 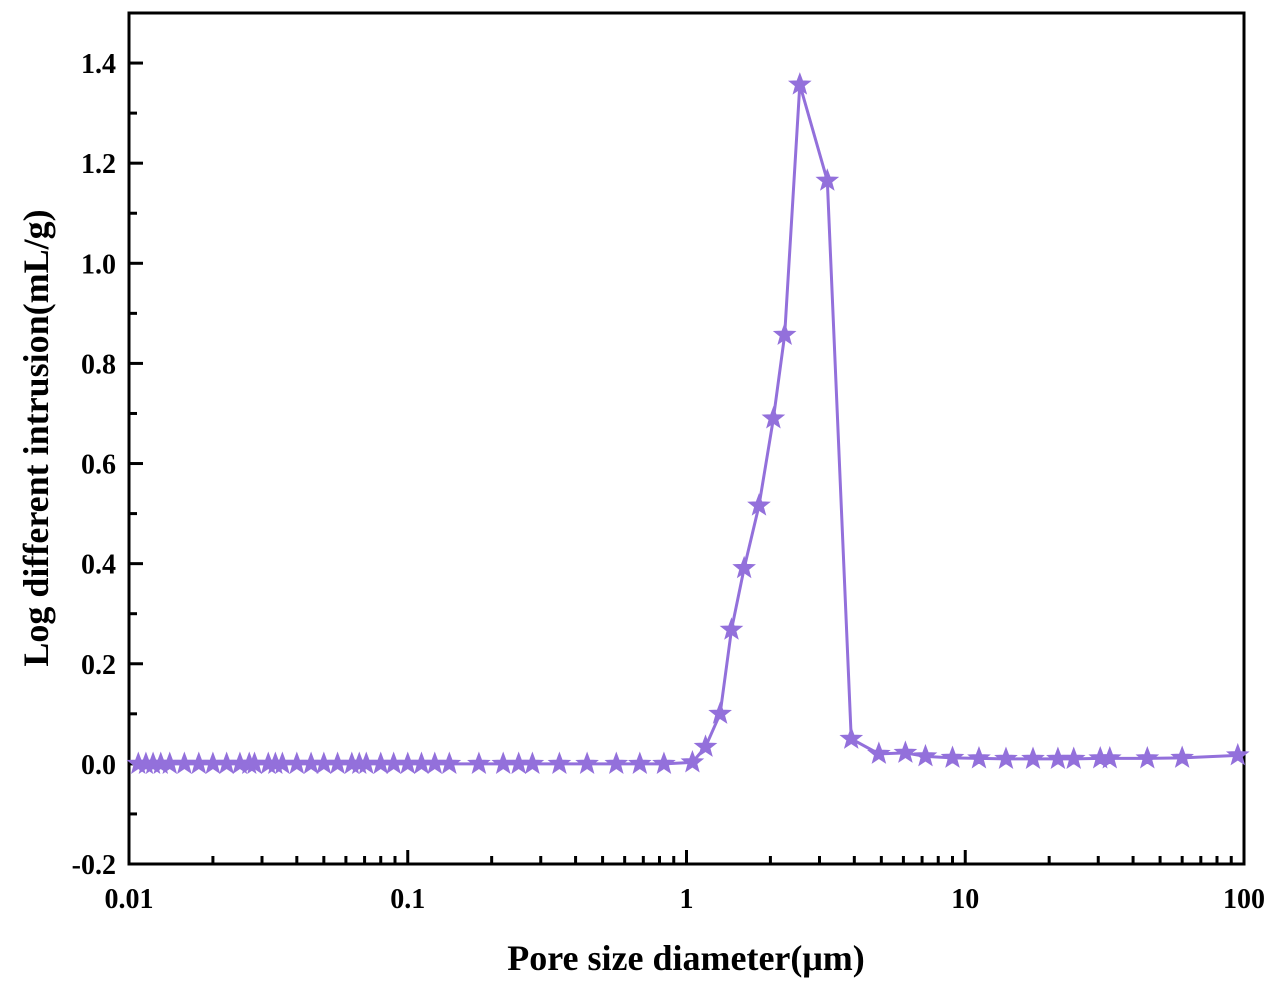 What do you see at coordinates (94, 865) in the screenshot?
I see `y-tick-label: -0.2` at bounding box center [94, 865].